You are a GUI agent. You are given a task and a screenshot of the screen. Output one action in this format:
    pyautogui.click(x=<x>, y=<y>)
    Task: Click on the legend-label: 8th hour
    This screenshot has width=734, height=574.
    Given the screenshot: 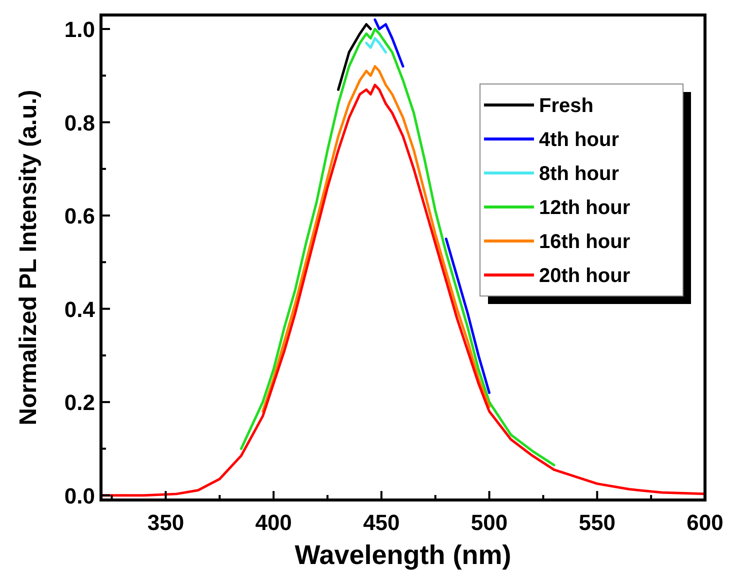 What is the action you would take?
    pyautogui.click(x=579, y=174)
    